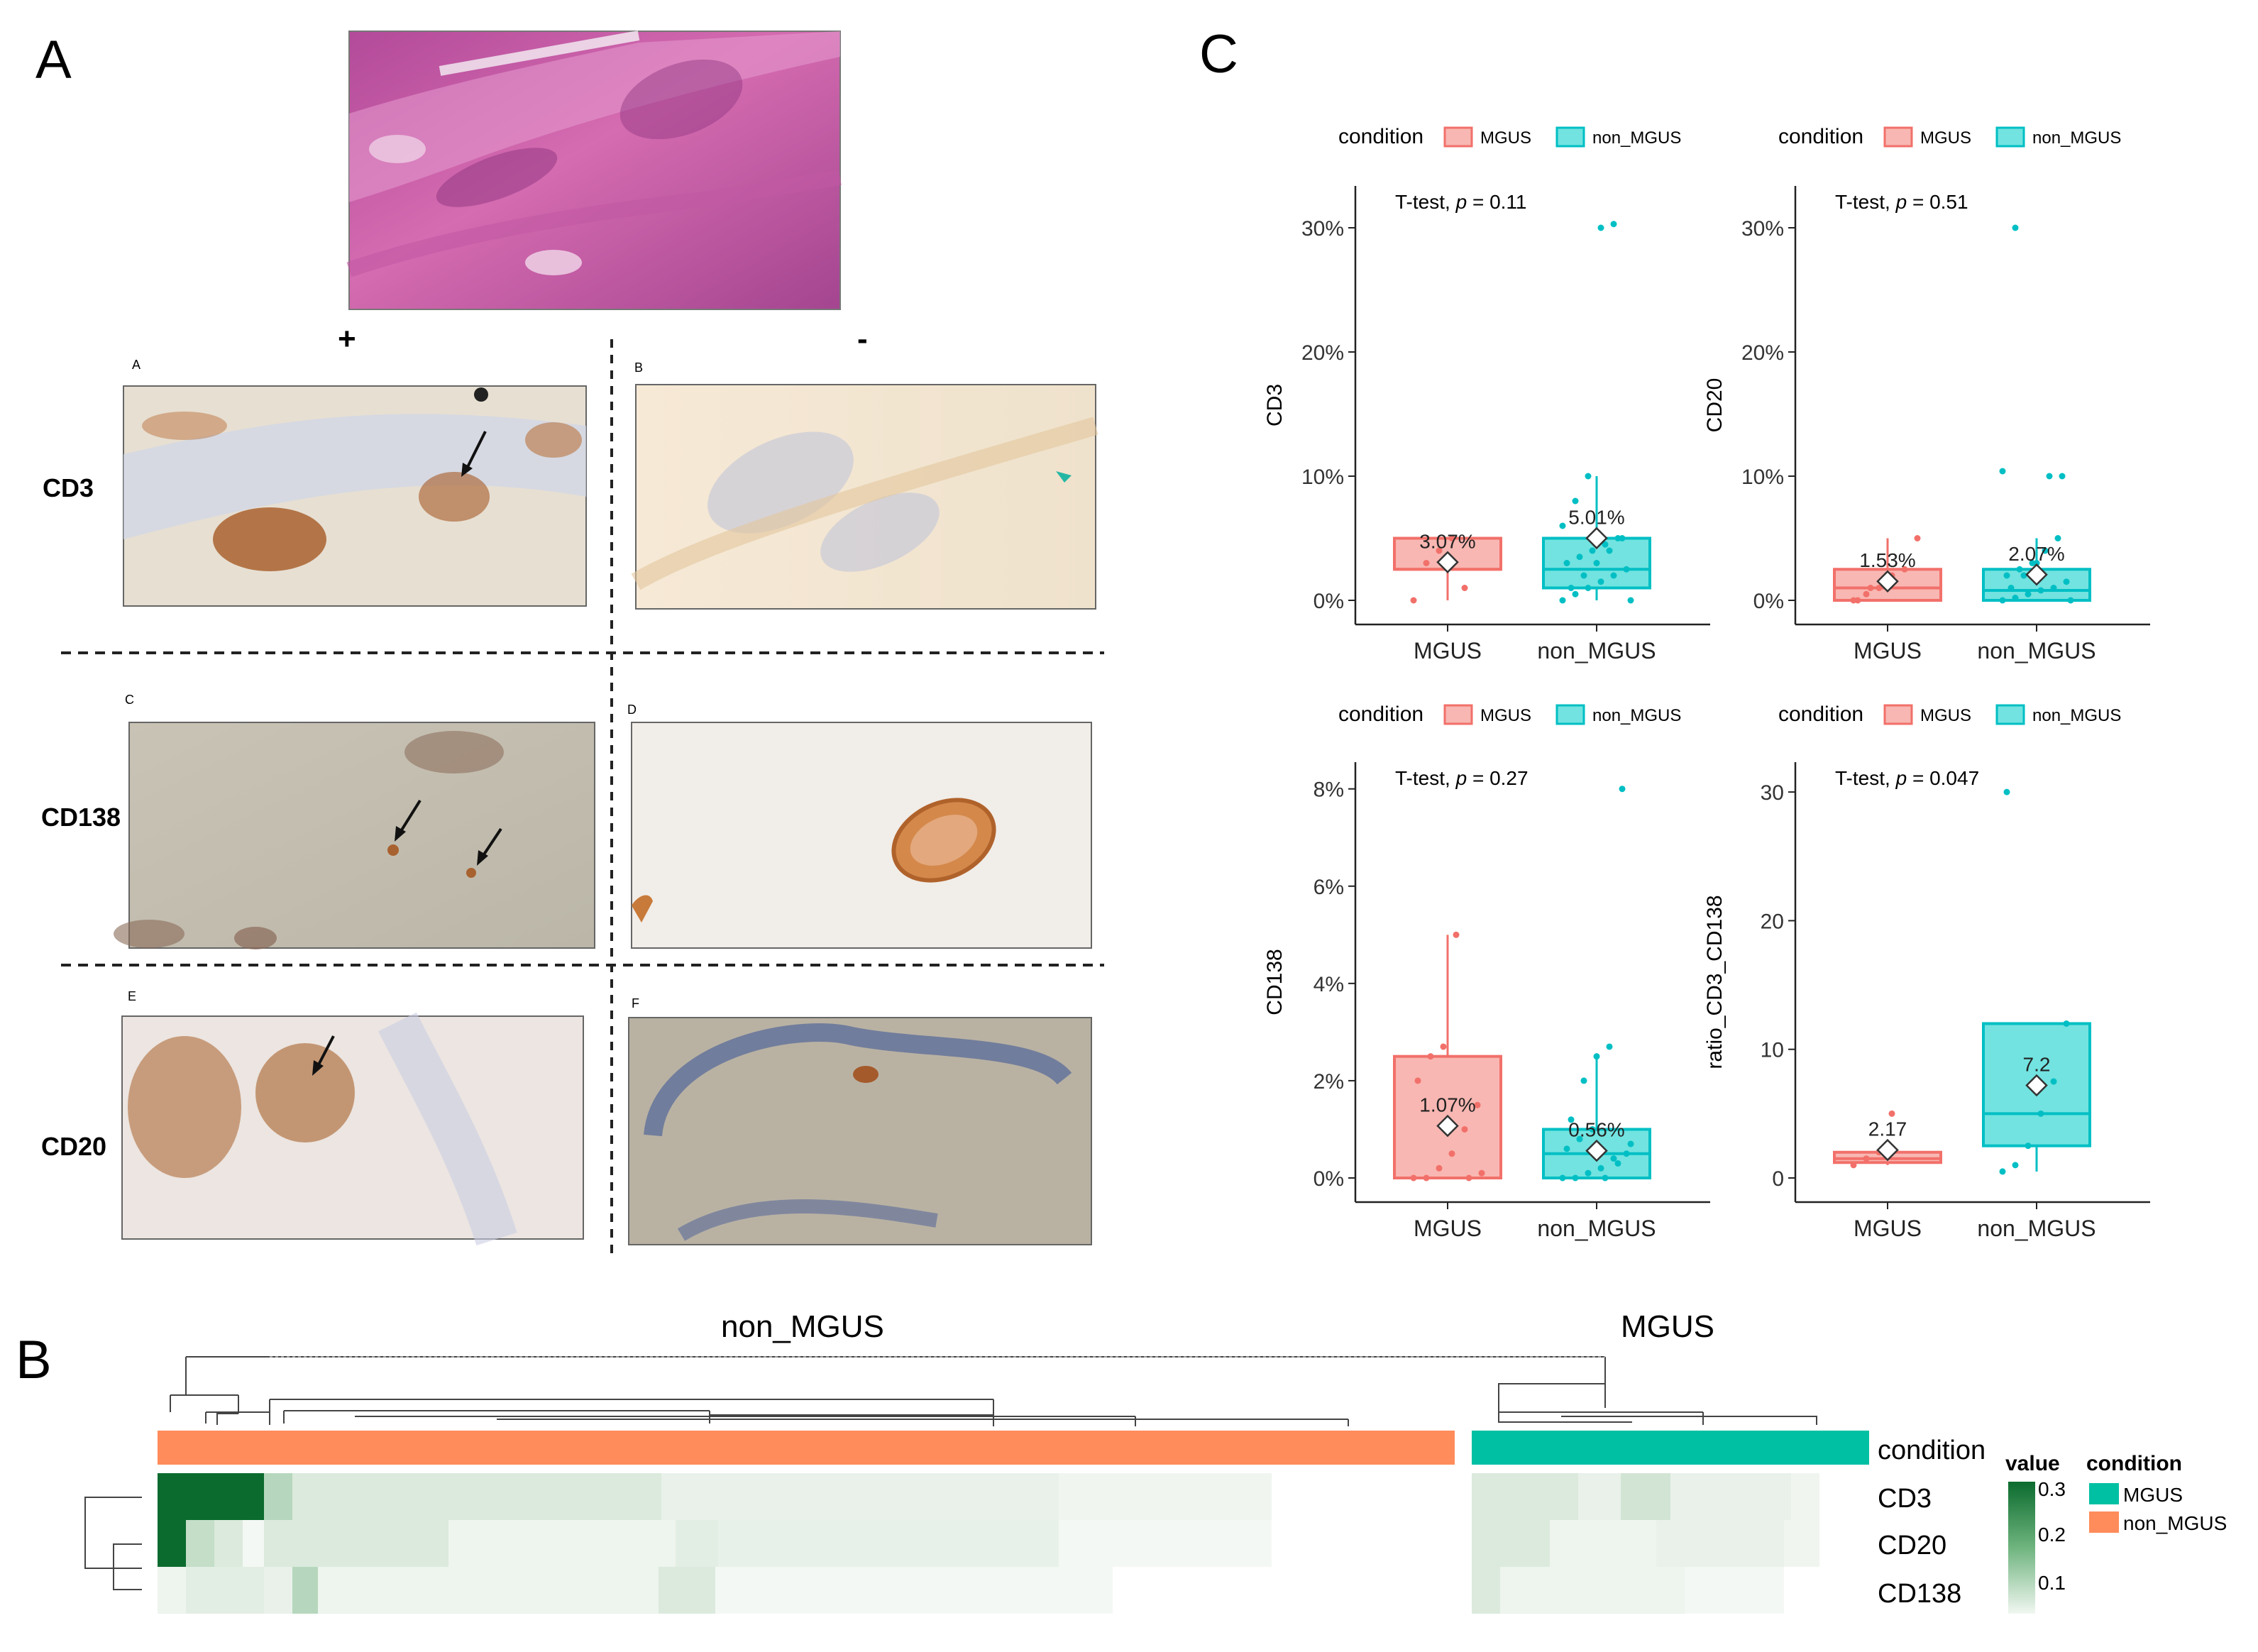  Describe the element at coordinates (2052, 1535) in the screenshot. I see `value-legend-tick-0.2: 0.2` at that location.